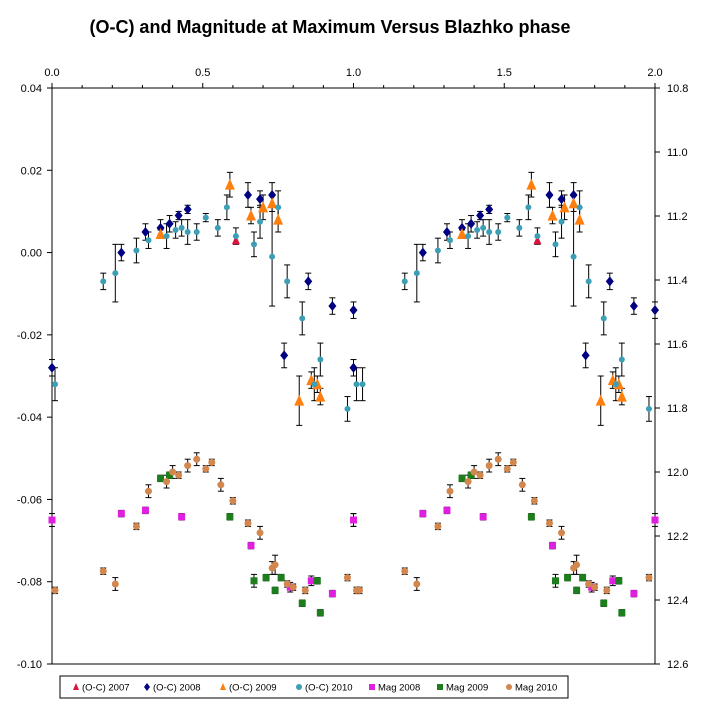 The image size is (717, 709). What do you see at coordinates (677, 345) in the screenshot?
I see `y-right-tick-label: 11.6` at bounding box center [677, 345].